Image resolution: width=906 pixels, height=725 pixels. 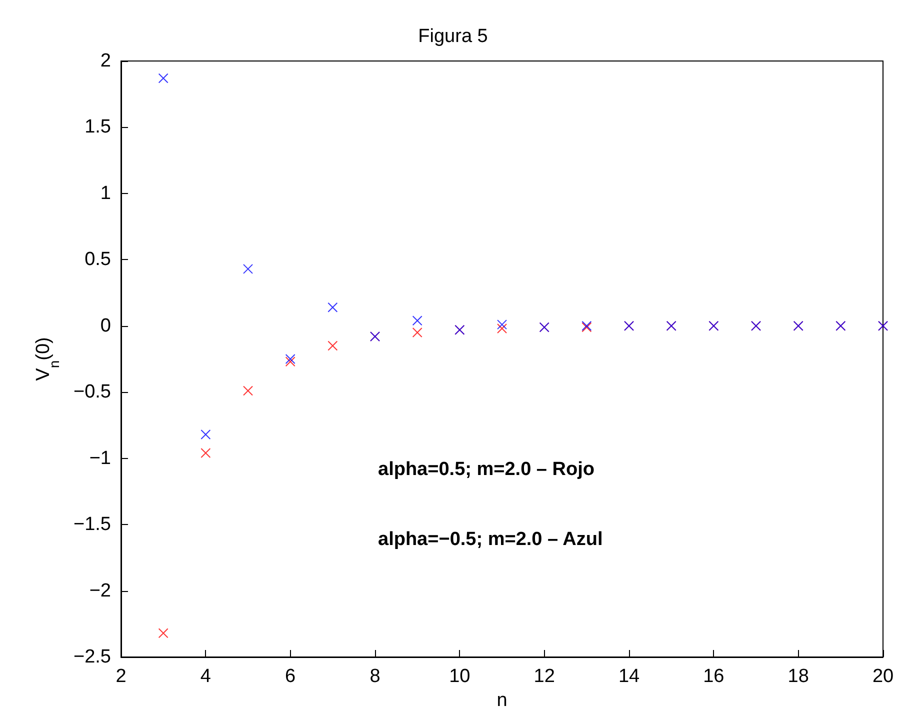 I want to click on y-tick-label: −2.5, so click(x=92, y=657).